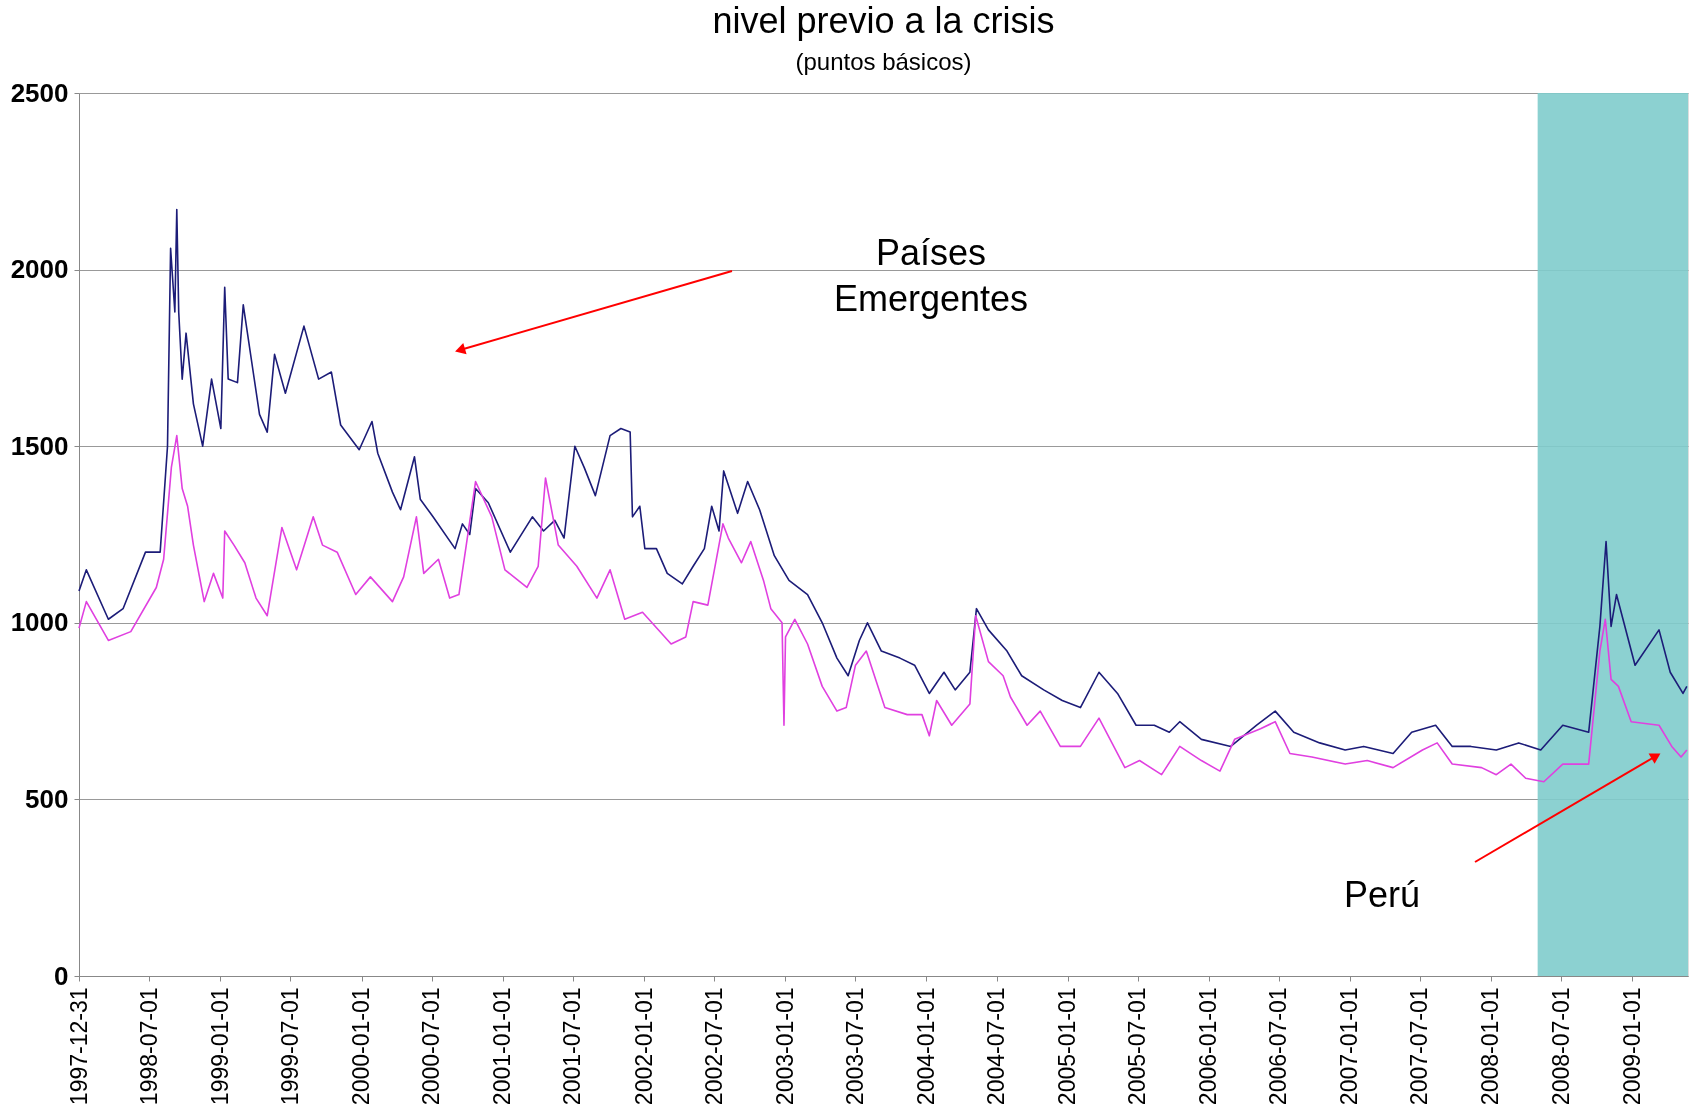 The height and width of the screenshot is (1115, 1708). Describe the element at coordinates (148, 1046) in the screenshot. I see `x-tick-label: 1998-07-01` at that location.